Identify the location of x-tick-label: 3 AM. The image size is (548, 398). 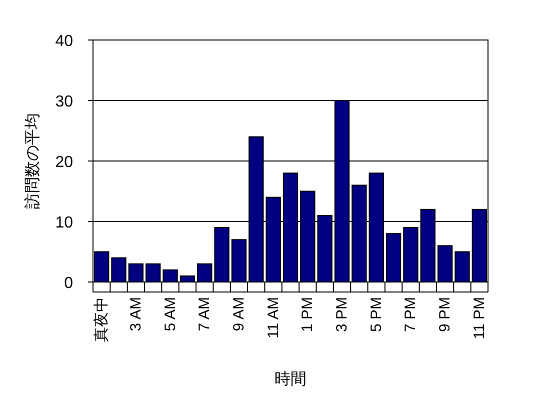
(135, 314).